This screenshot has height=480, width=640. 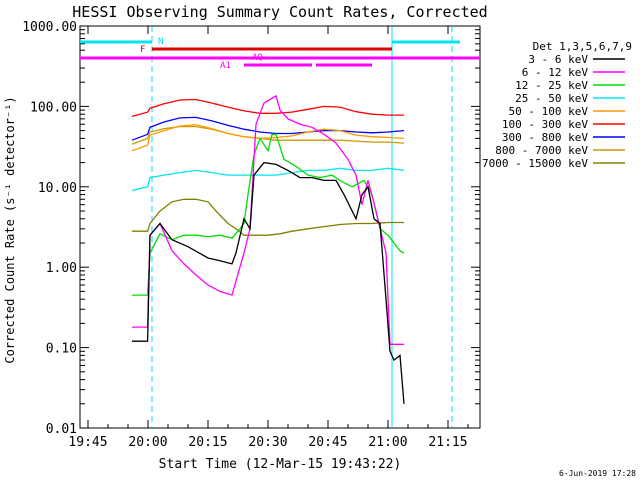 I want to click on legend-entry-label: 300 - 800 keV, so click(x=545, y=137).